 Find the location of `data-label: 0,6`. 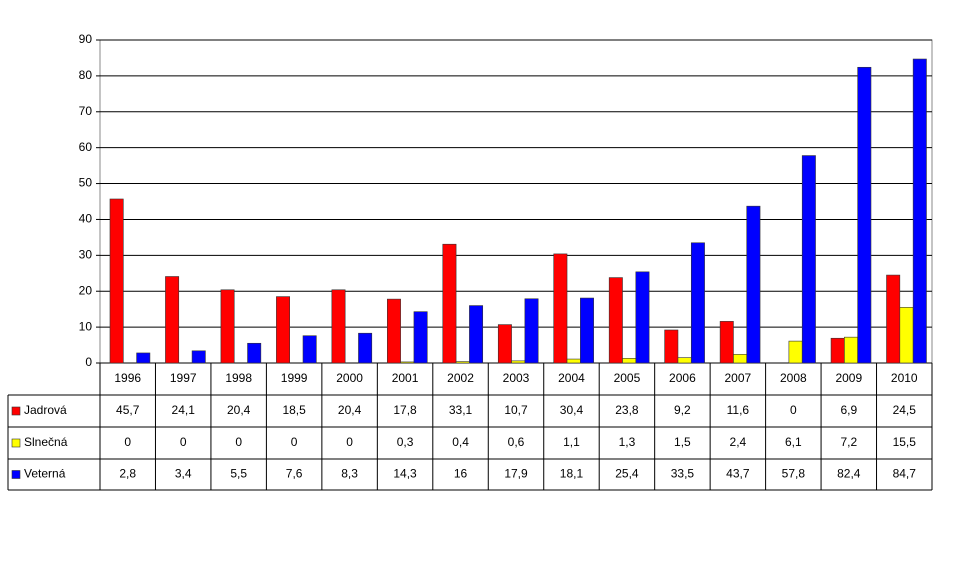

data-label: 0,6 is located at coordinates (516, 442).